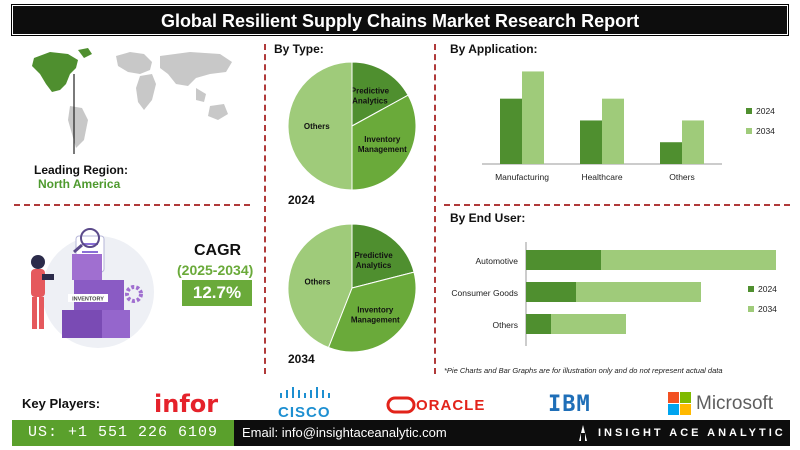 Image resolution: width=800 pixels, height=450 pixels. Describe the element at coordinates (92, 288) in the screenshot. I see `inventory-illustration: INVENTORY` at that location.